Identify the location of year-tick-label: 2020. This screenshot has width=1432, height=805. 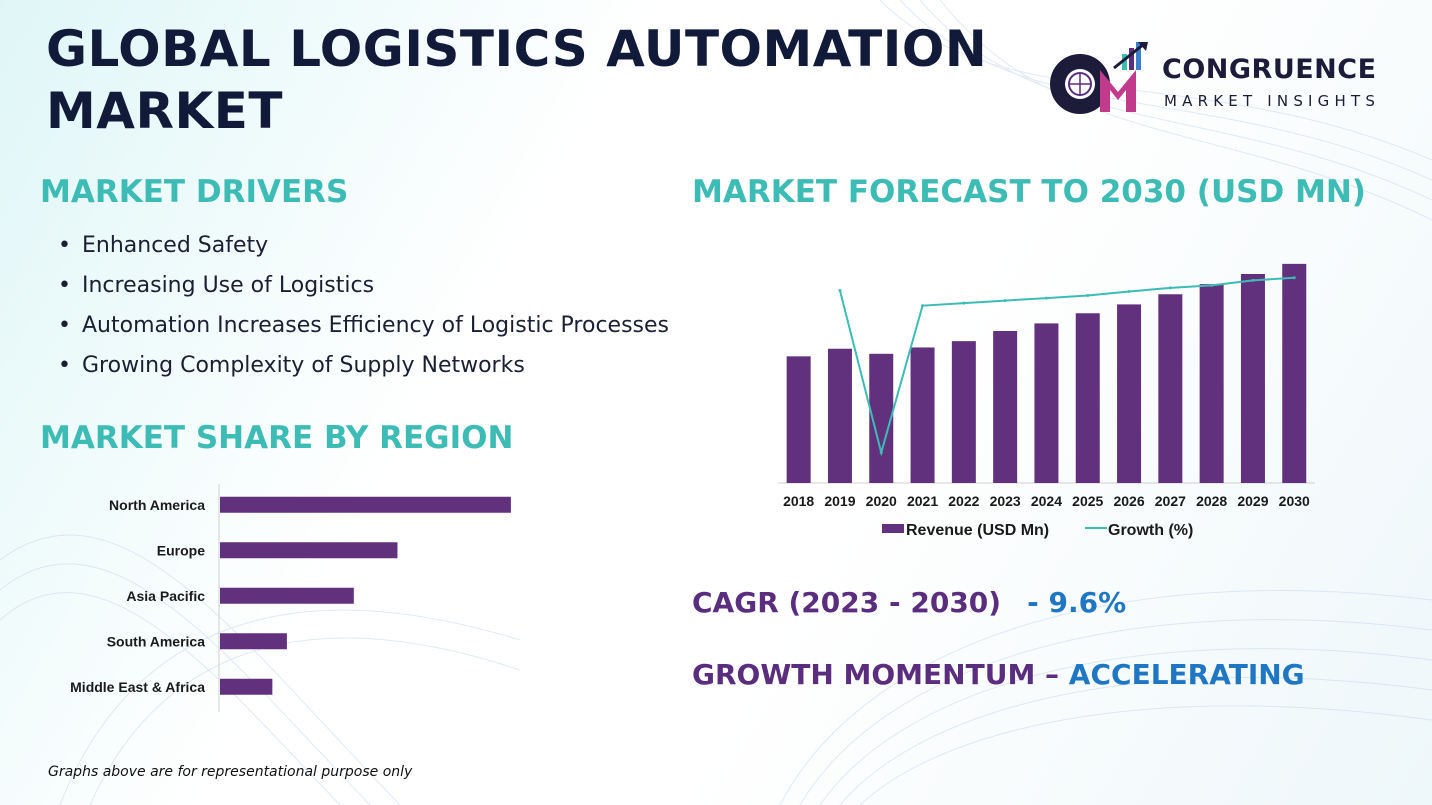
(881, 501).